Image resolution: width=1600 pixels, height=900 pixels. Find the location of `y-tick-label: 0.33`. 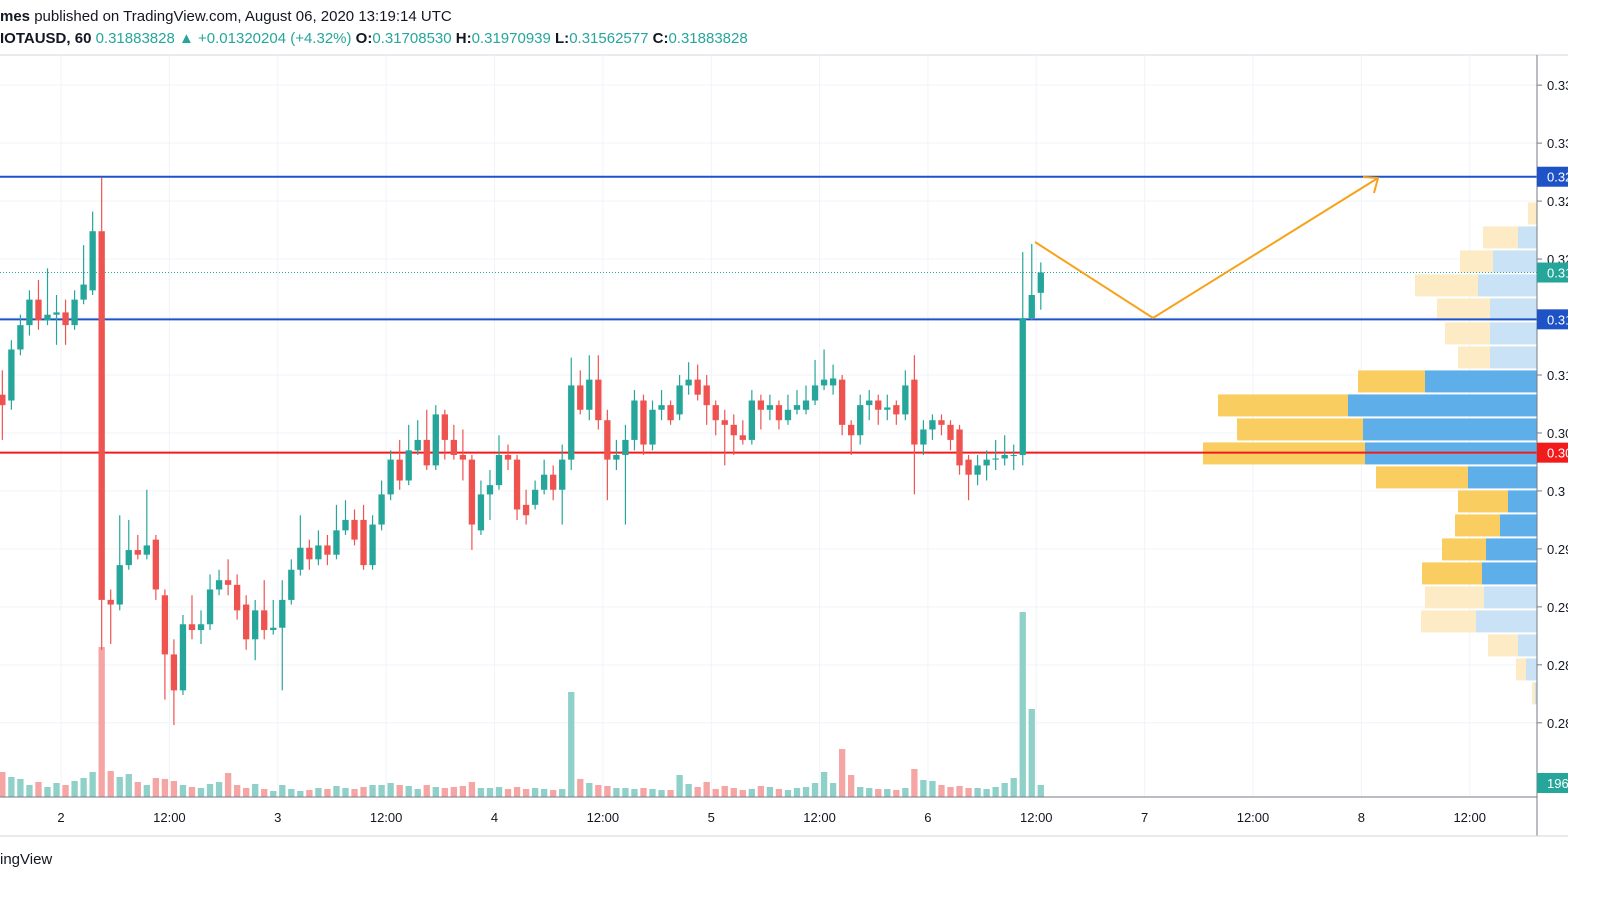

y-tick-label: 0.33 is located at coordinates (1559, 143).